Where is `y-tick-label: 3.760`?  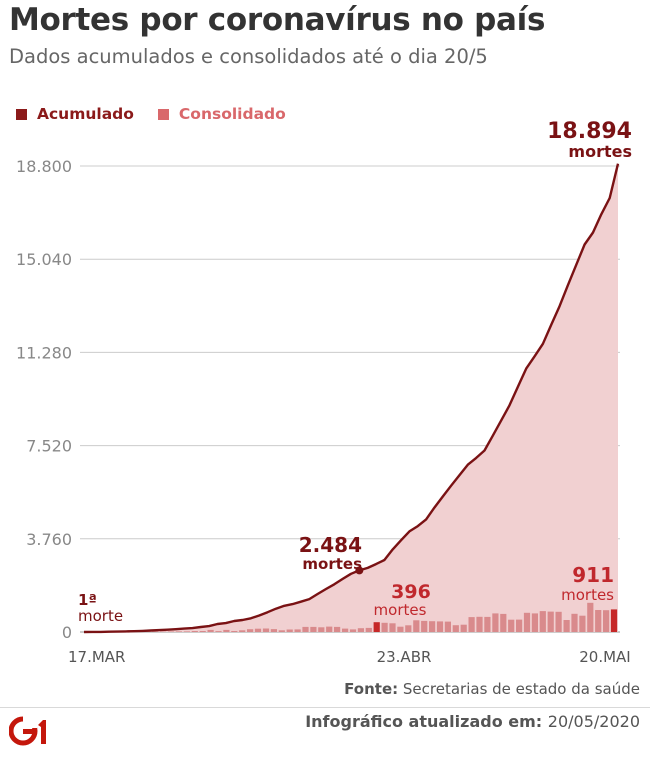
y-tick-label: 3.760 is located at coordinates (49, 539).